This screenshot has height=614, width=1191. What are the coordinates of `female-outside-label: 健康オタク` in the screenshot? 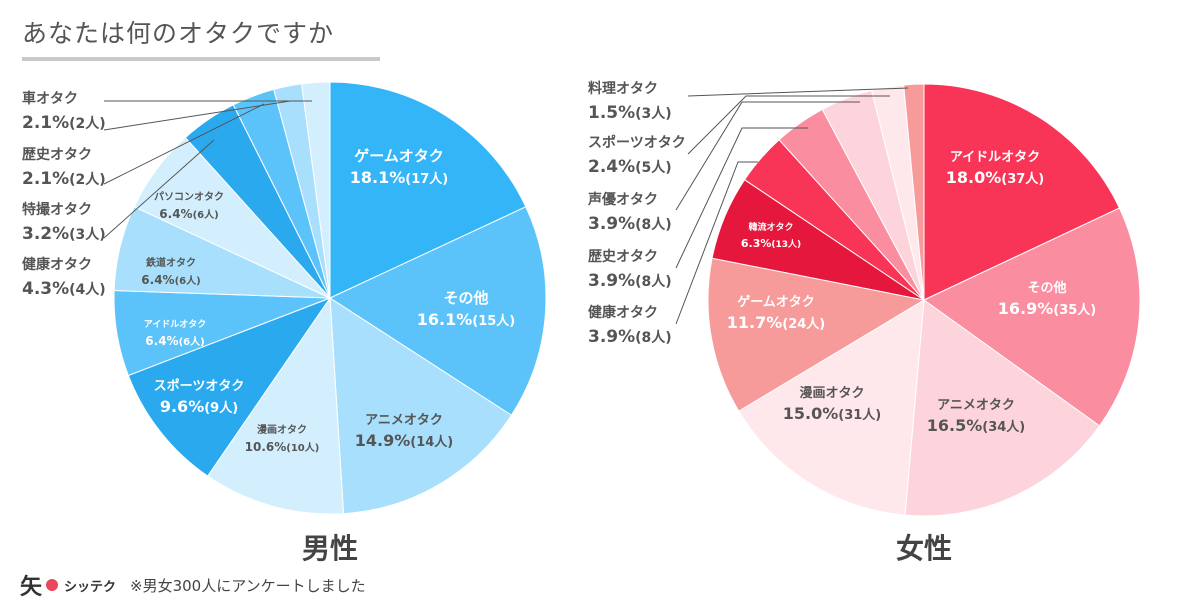 It's located at (623, 312).